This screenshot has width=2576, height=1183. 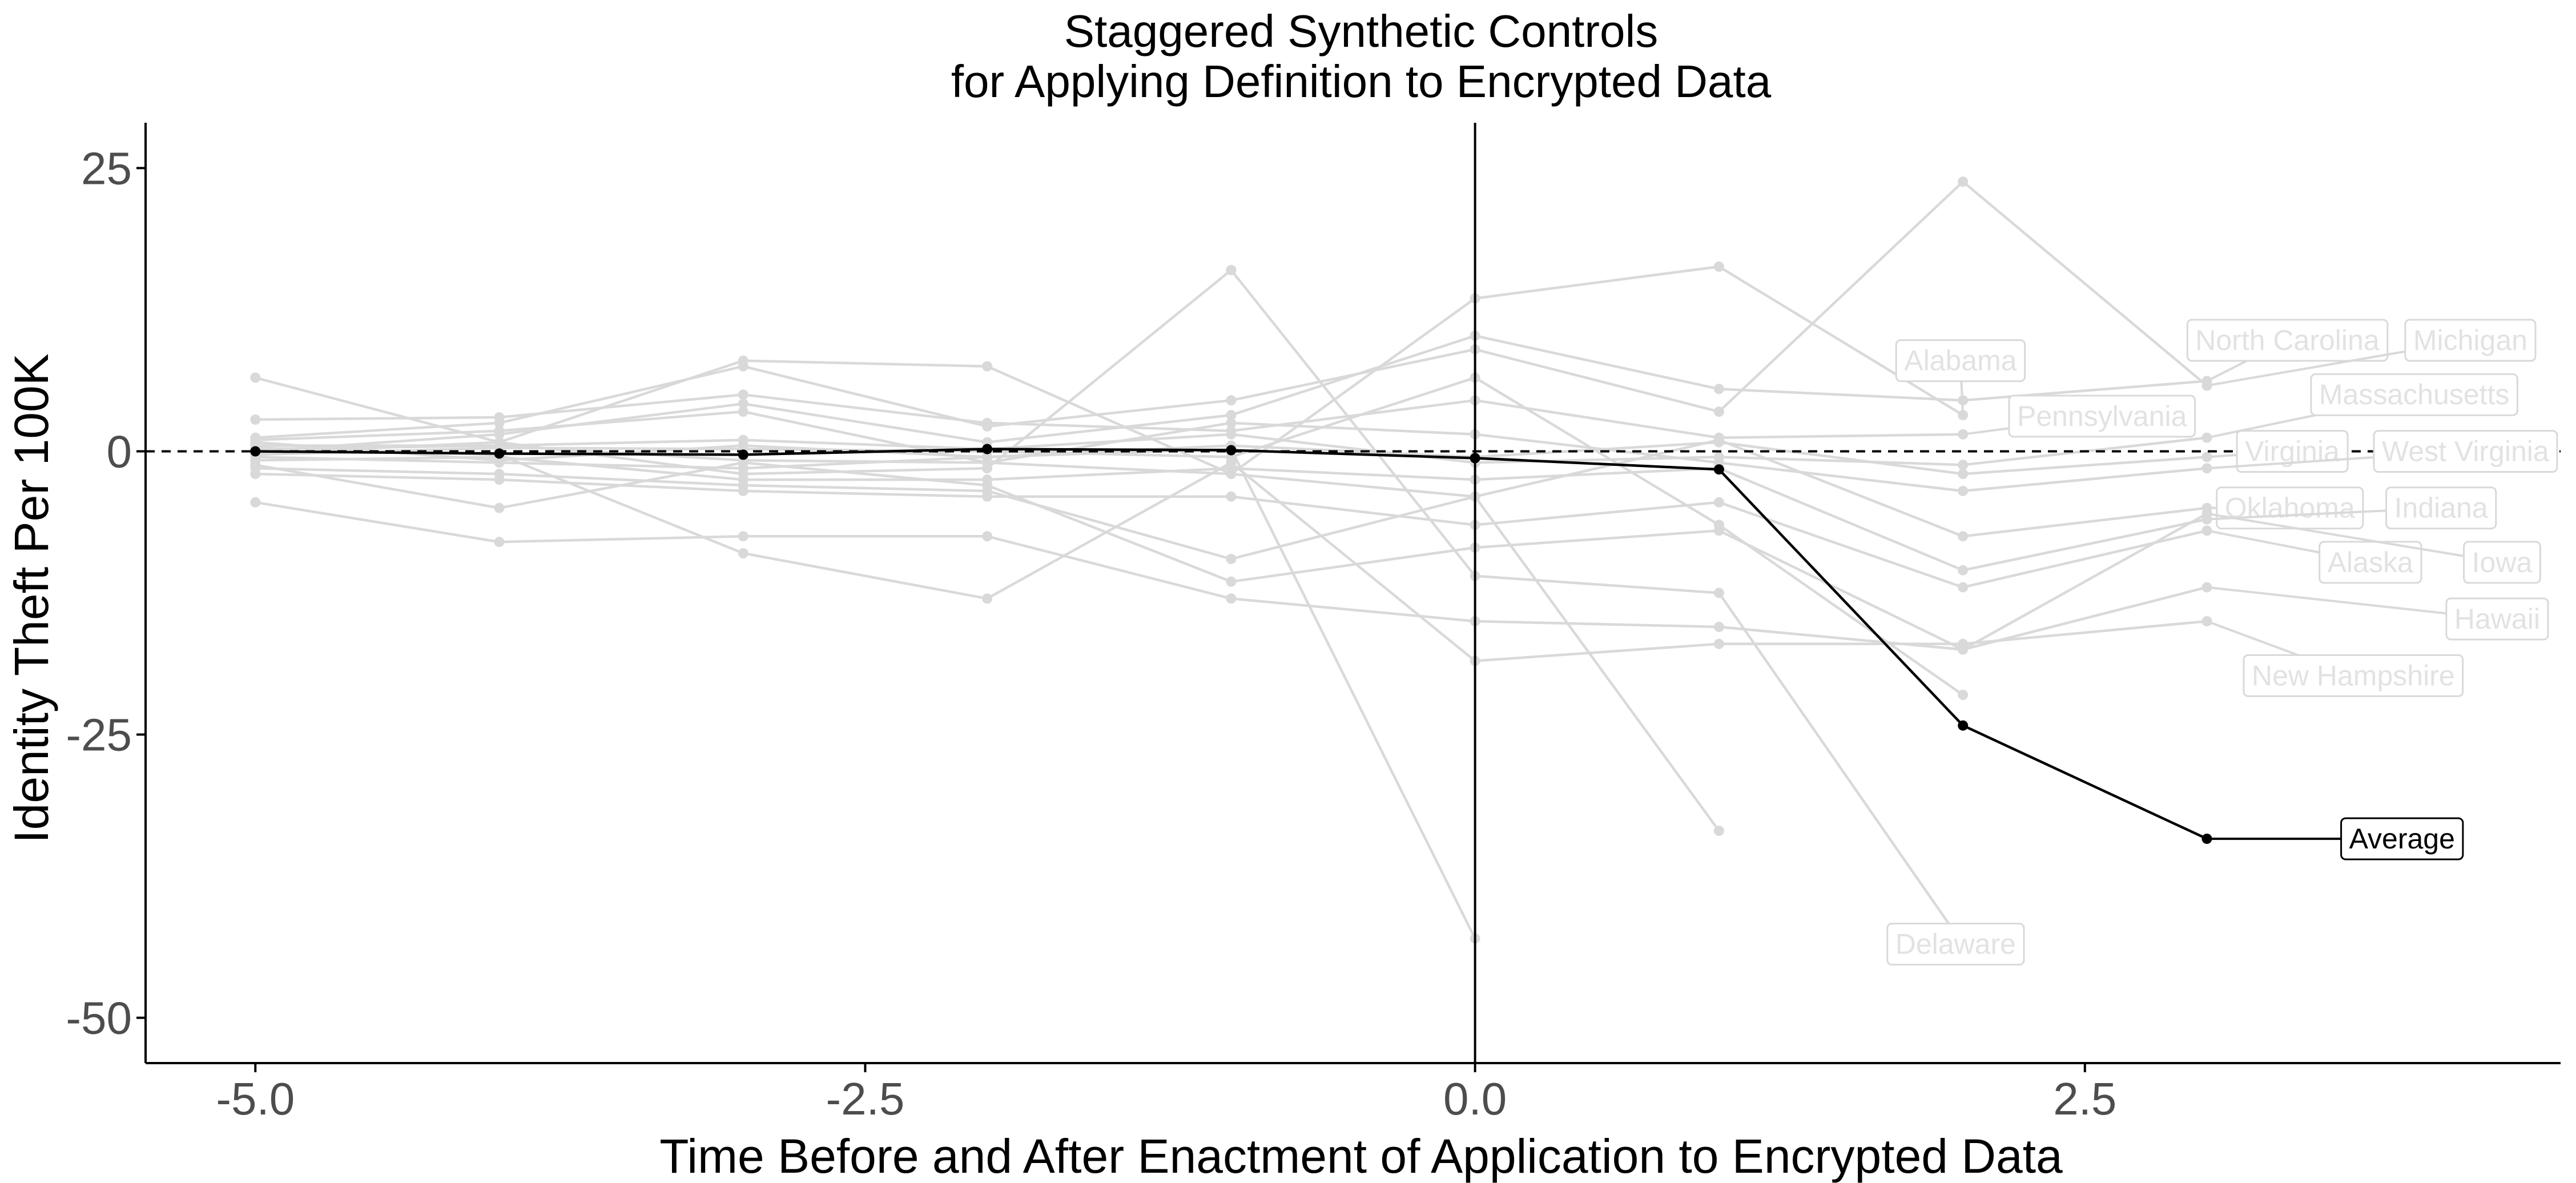 I want to click on series-label: West Virginia, so click(x=2382, y=451).